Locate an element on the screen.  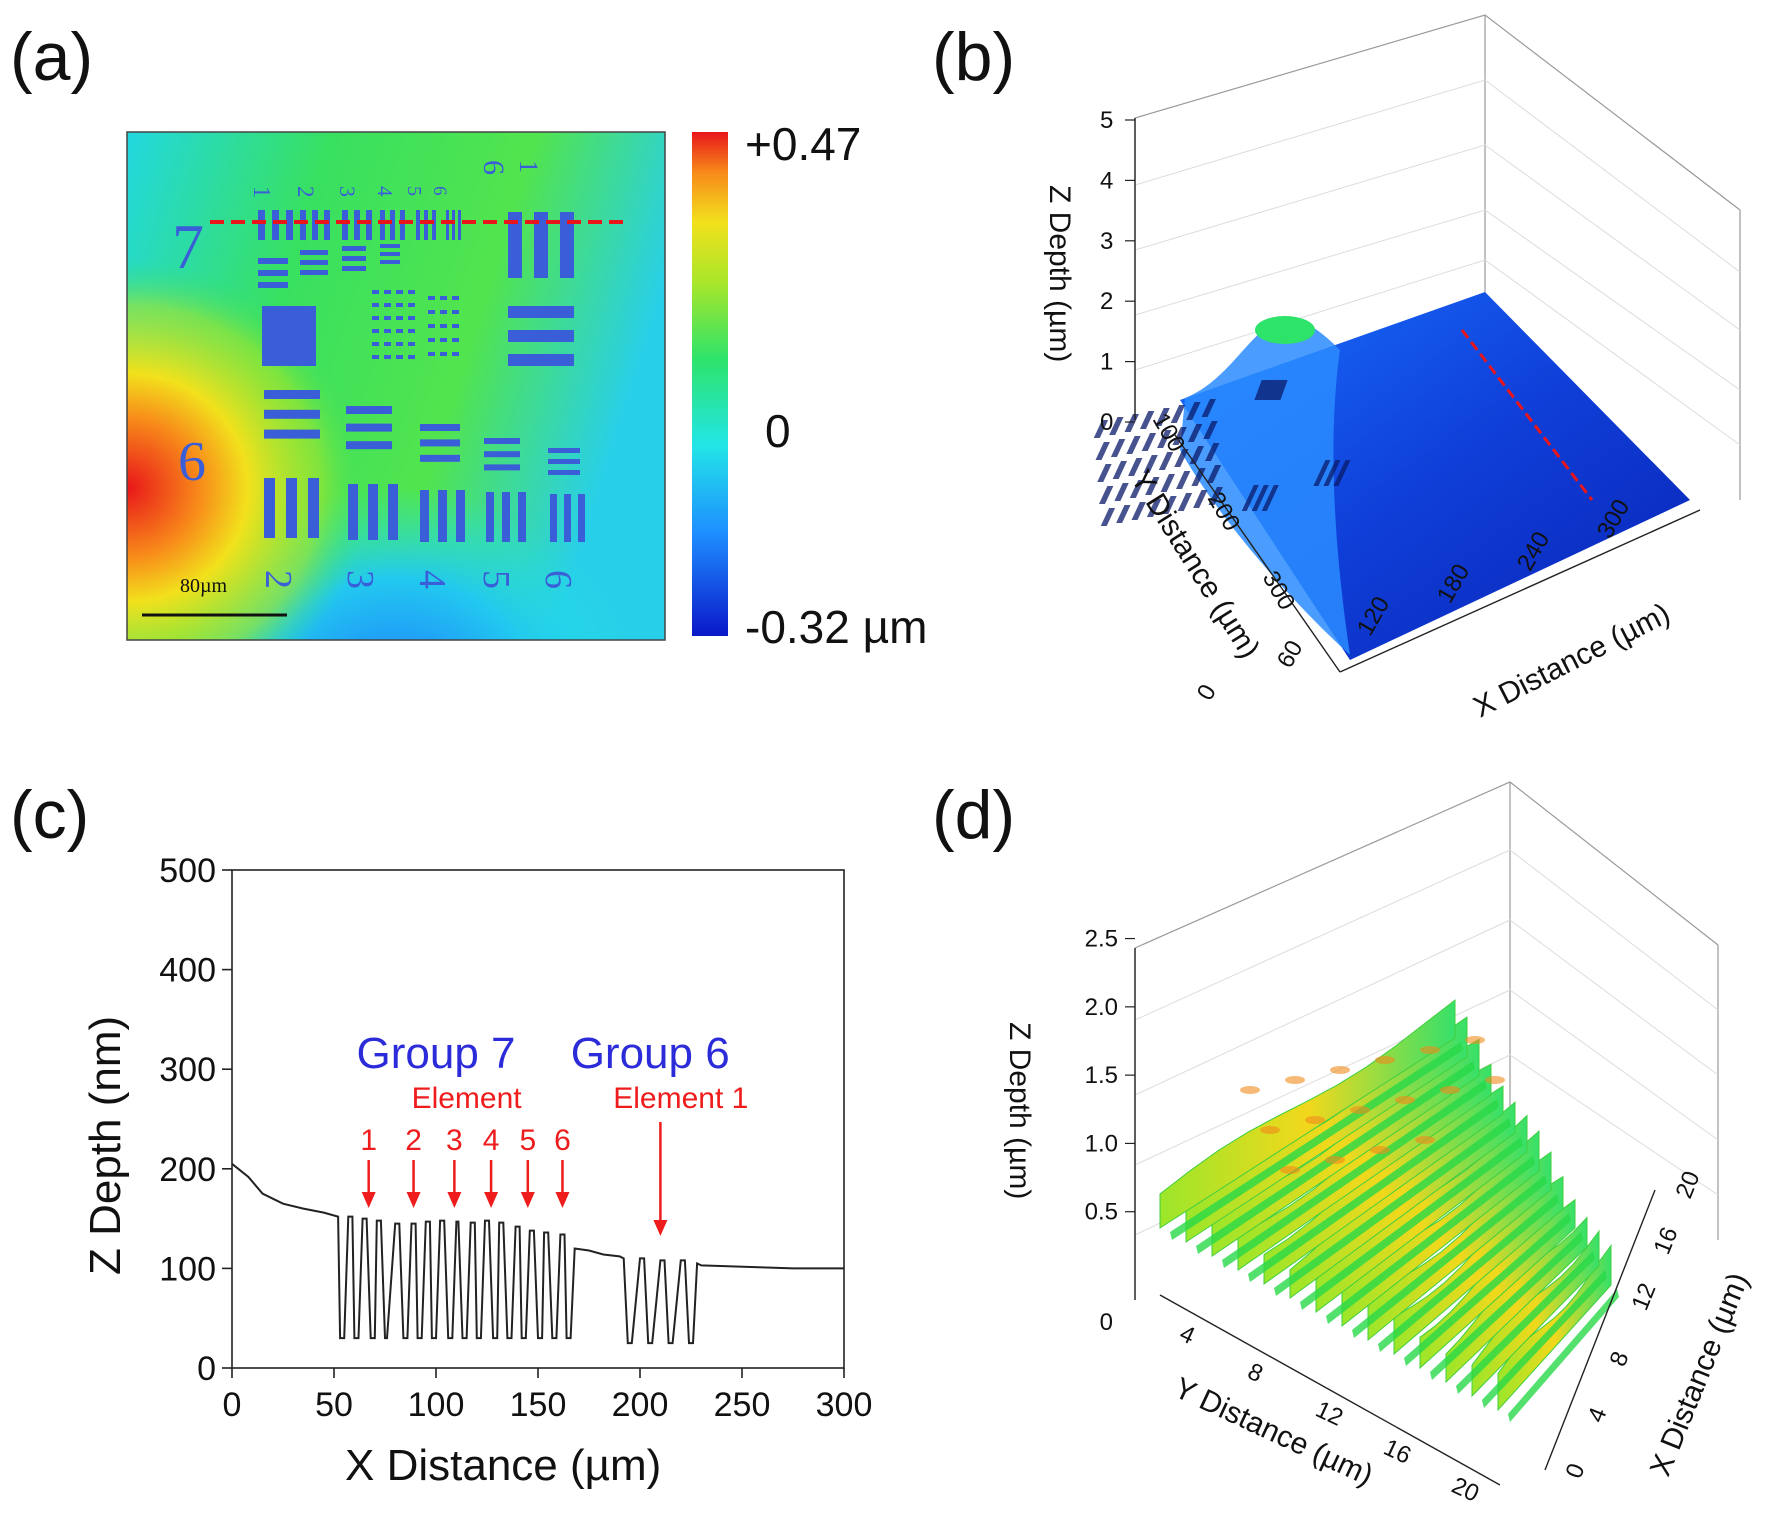
d-z-tick: 1.0 is located at coordinates (1101, 1143).